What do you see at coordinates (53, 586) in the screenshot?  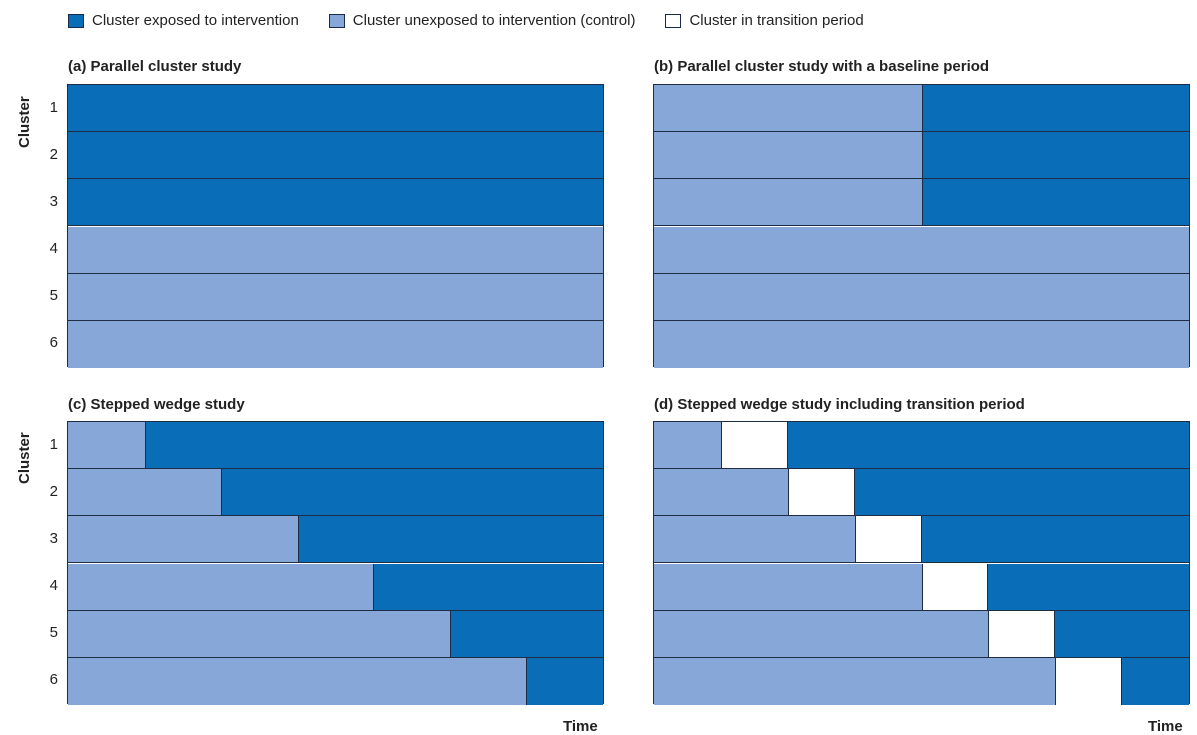 I see `bottom-cluster-label: 4` at bounding box center [53, 586].